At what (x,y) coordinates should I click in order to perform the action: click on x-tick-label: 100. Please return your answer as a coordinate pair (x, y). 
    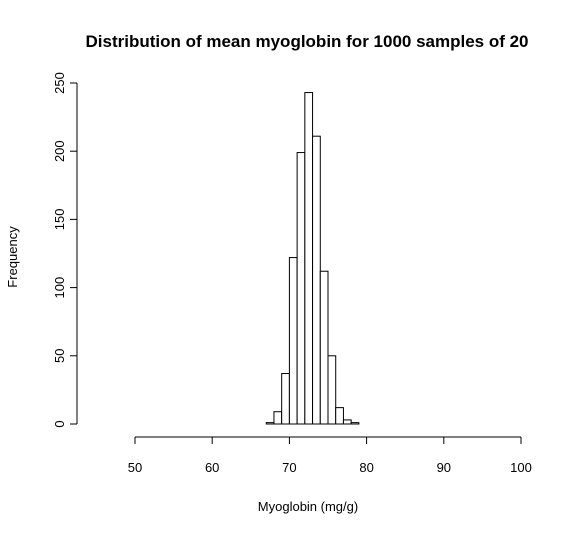
    Looking at the image, I should click on (521, 467).